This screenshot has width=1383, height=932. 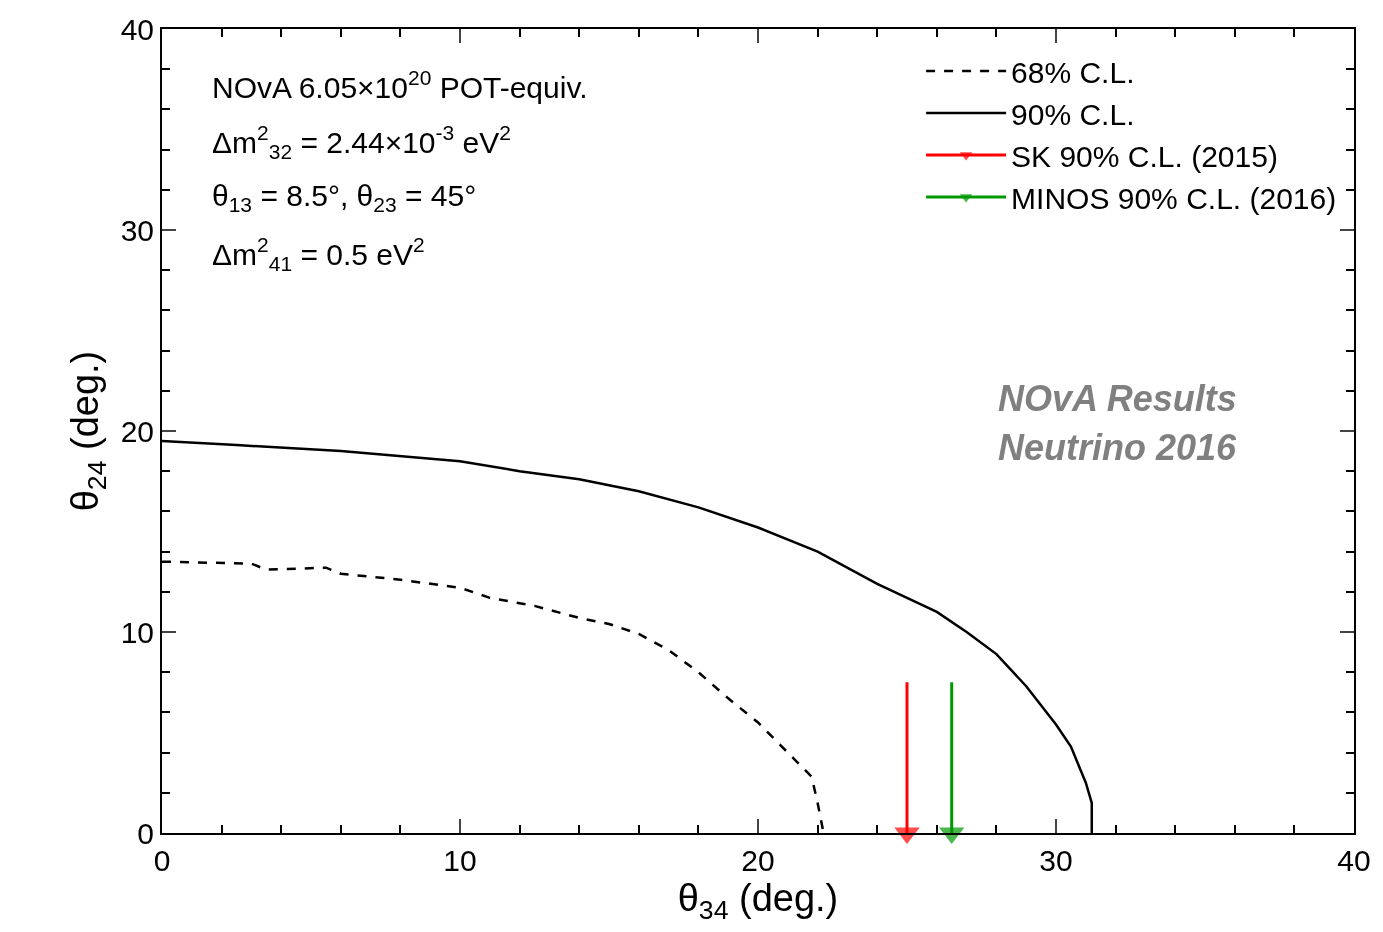 What do you see at coordinates (1118, 447) in the screenshot?
I see `annotation: Neutrino 2016` at bounding box center [1118, 447].